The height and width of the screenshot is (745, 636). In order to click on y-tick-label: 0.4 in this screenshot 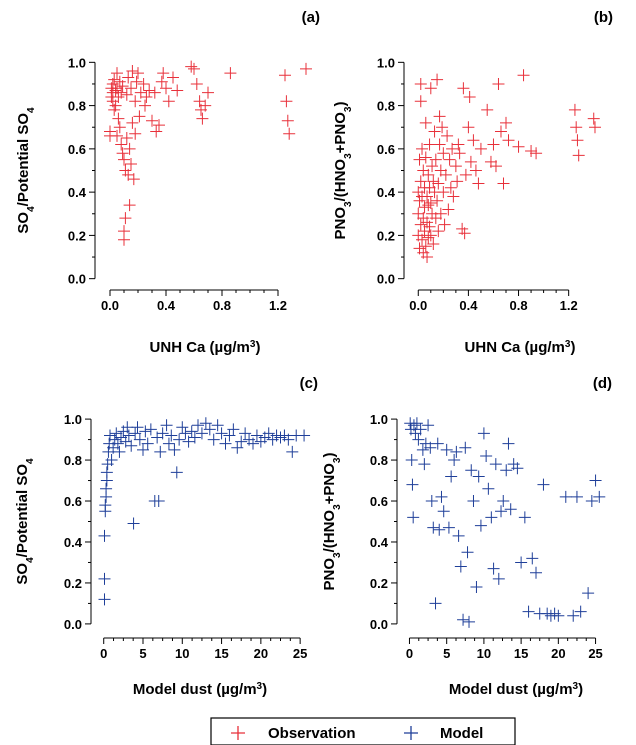, I will do `click(379, 542)`.